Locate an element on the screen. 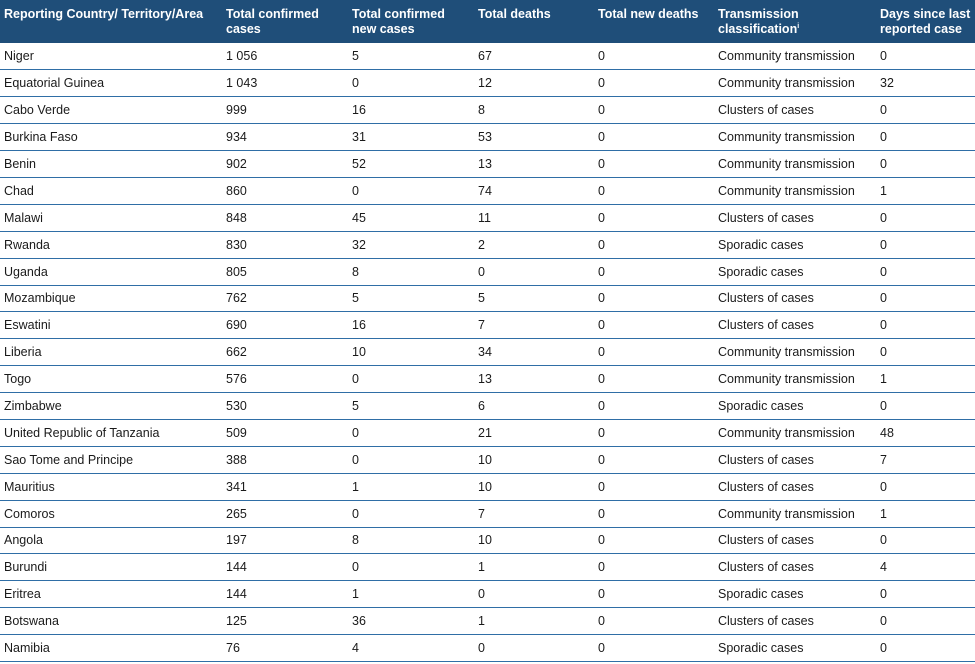 Image resolution: width=975 pixels, height=664 pixels. header-total-deaths: Total deaths is located at coordinates (534, 21).